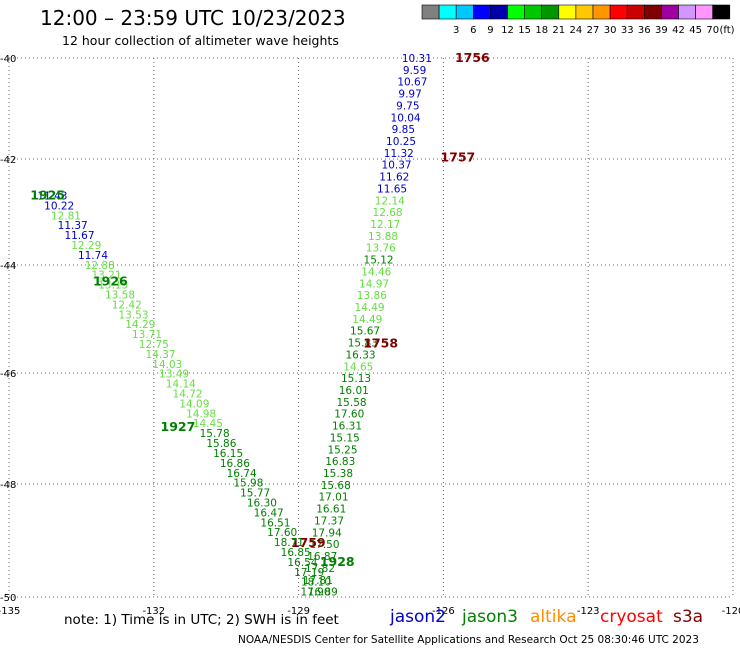 The width and height of the screenshot is (740, 650). I want to click on wave-height-label: 16.33, so click(361, 355).